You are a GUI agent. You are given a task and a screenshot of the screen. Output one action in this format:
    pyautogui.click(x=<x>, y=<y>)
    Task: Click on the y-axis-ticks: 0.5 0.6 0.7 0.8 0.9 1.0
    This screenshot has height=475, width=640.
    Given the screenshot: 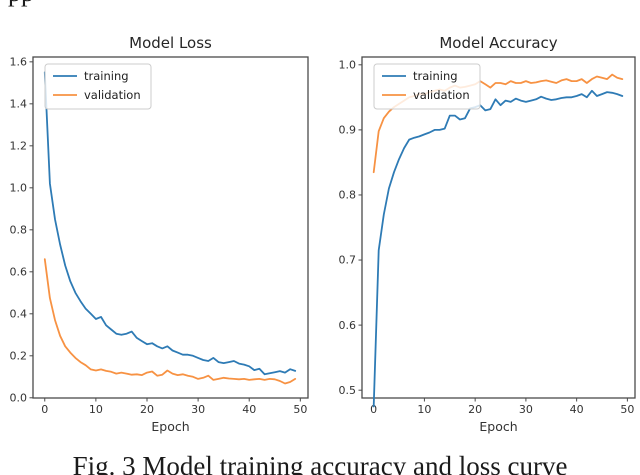 What is the action you would take?
    pyautogui.click(x=350, y=228)
    